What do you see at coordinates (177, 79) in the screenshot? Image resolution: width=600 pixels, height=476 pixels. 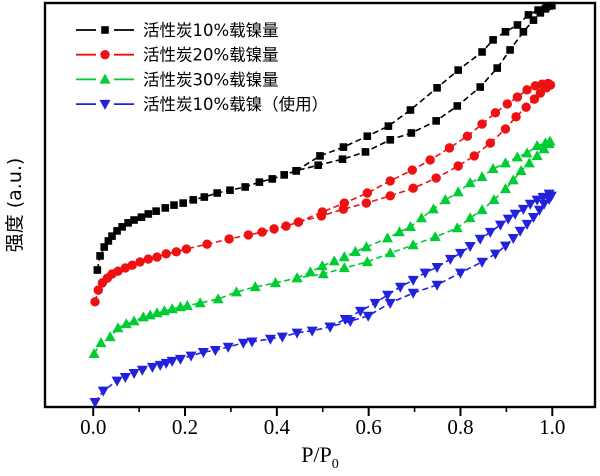 I see `legend-item-ac-30-ni: 活性炭30%载镍量` at bounding box center [177, 79].